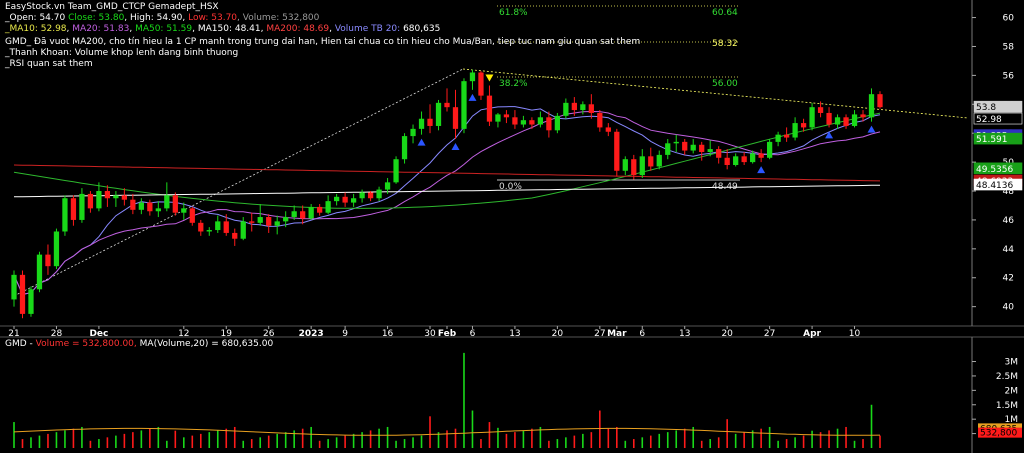 This screenshot has height=453, width=1024. I want to click on fib-level-value: 60.64, so click(725, 13).